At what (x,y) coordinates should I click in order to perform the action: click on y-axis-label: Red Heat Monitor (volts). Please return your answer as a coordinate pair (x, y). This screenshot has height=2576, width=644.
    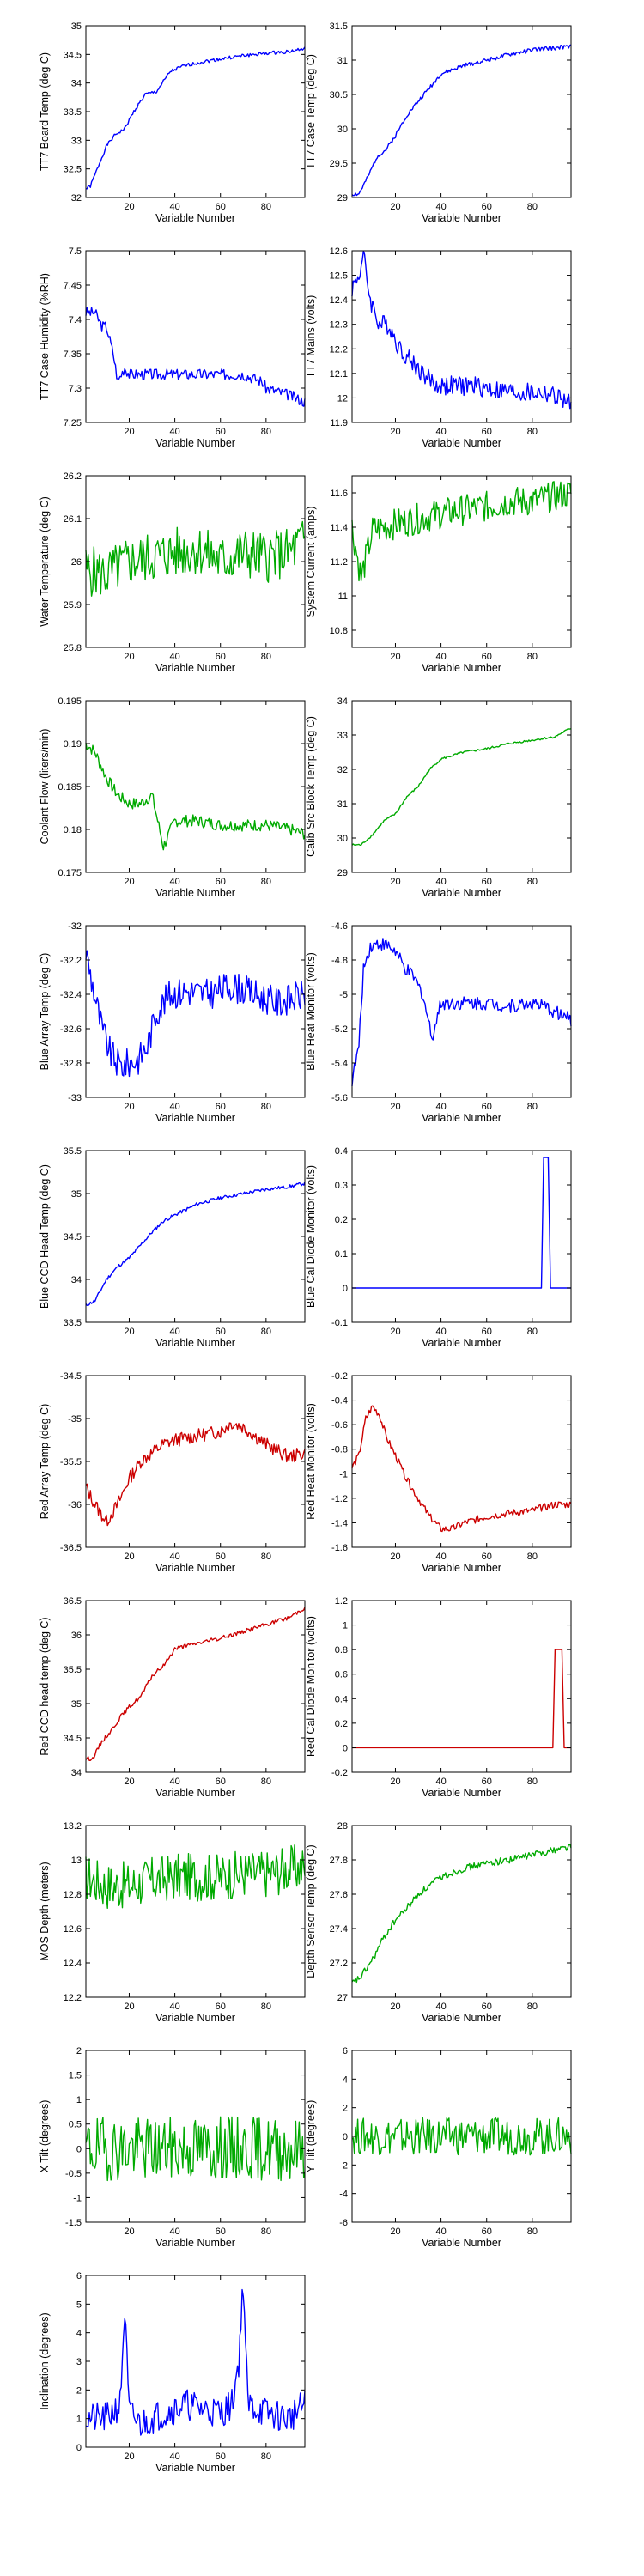
    Looking at the image, I should click on (311, 1461).